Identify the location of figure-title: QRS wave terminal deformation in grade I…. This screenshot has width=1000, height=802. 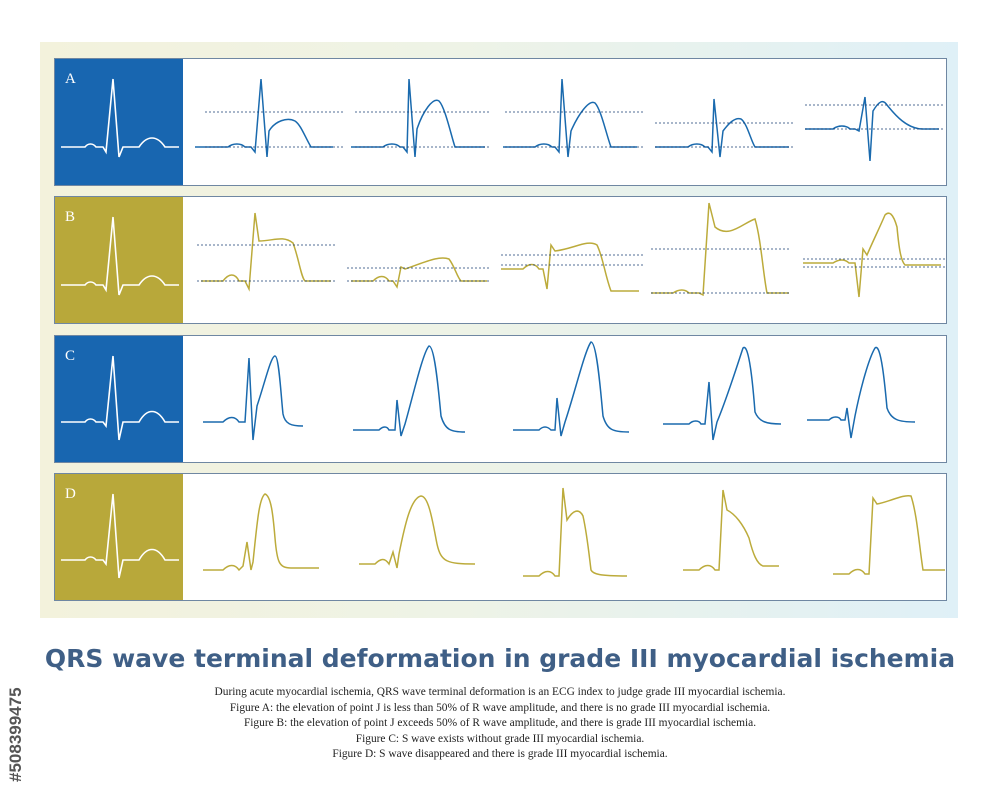
(500, 658).